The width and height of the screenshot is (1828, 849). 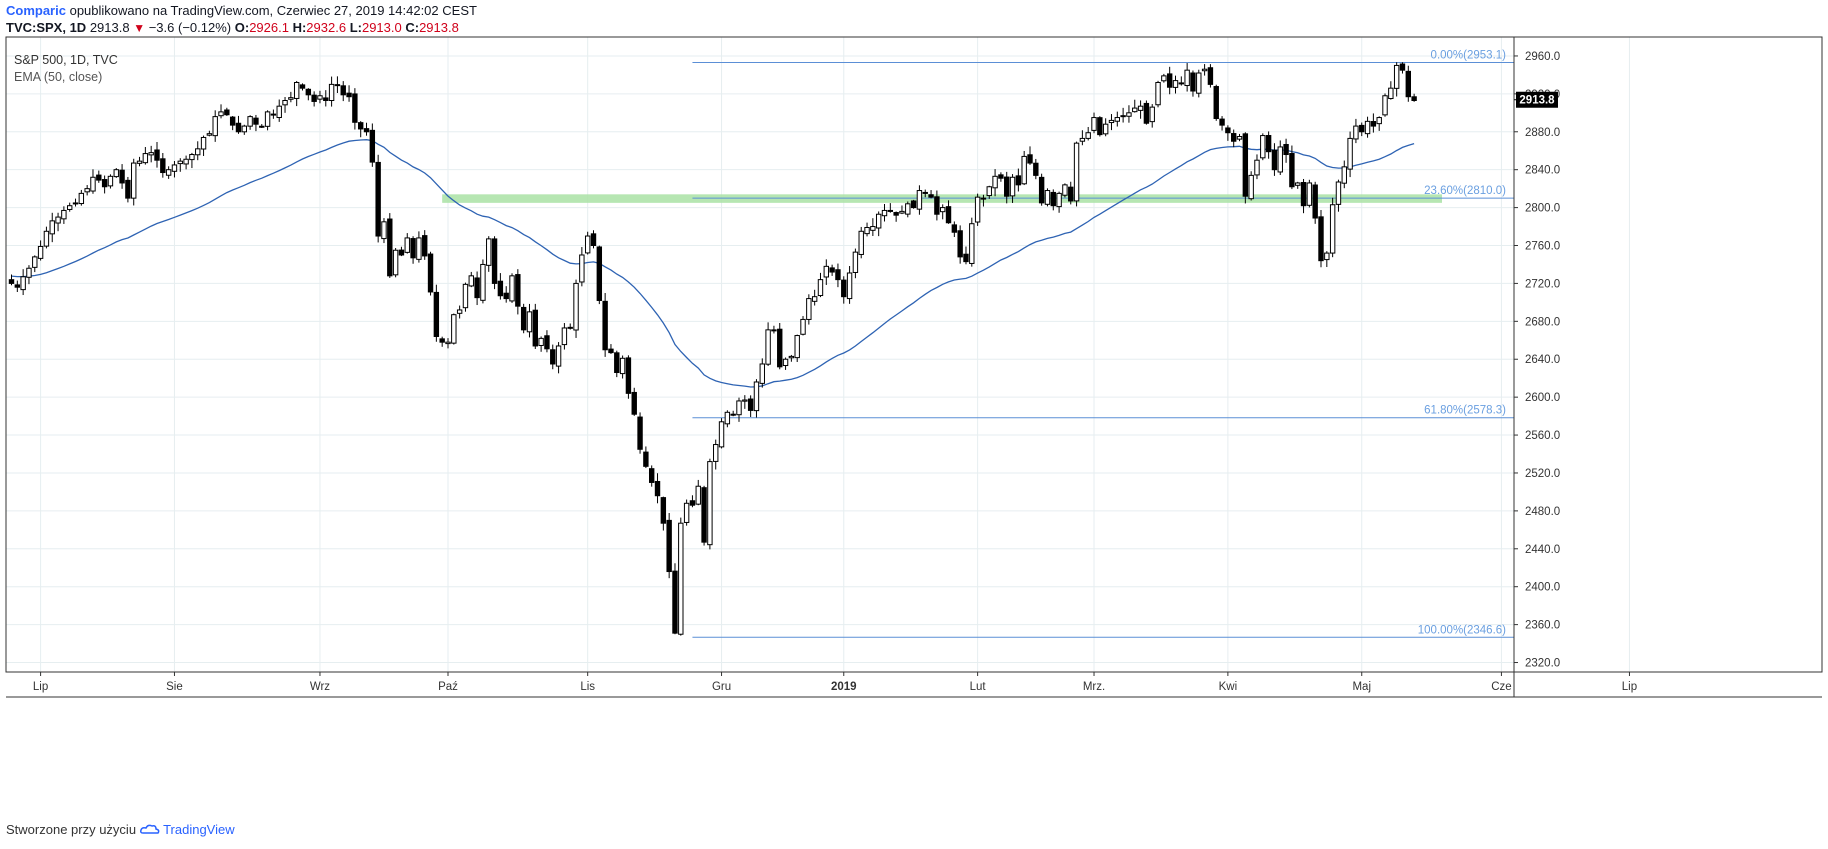 I want to click on x-tick-label: Gru, so click(x=721, y=687).